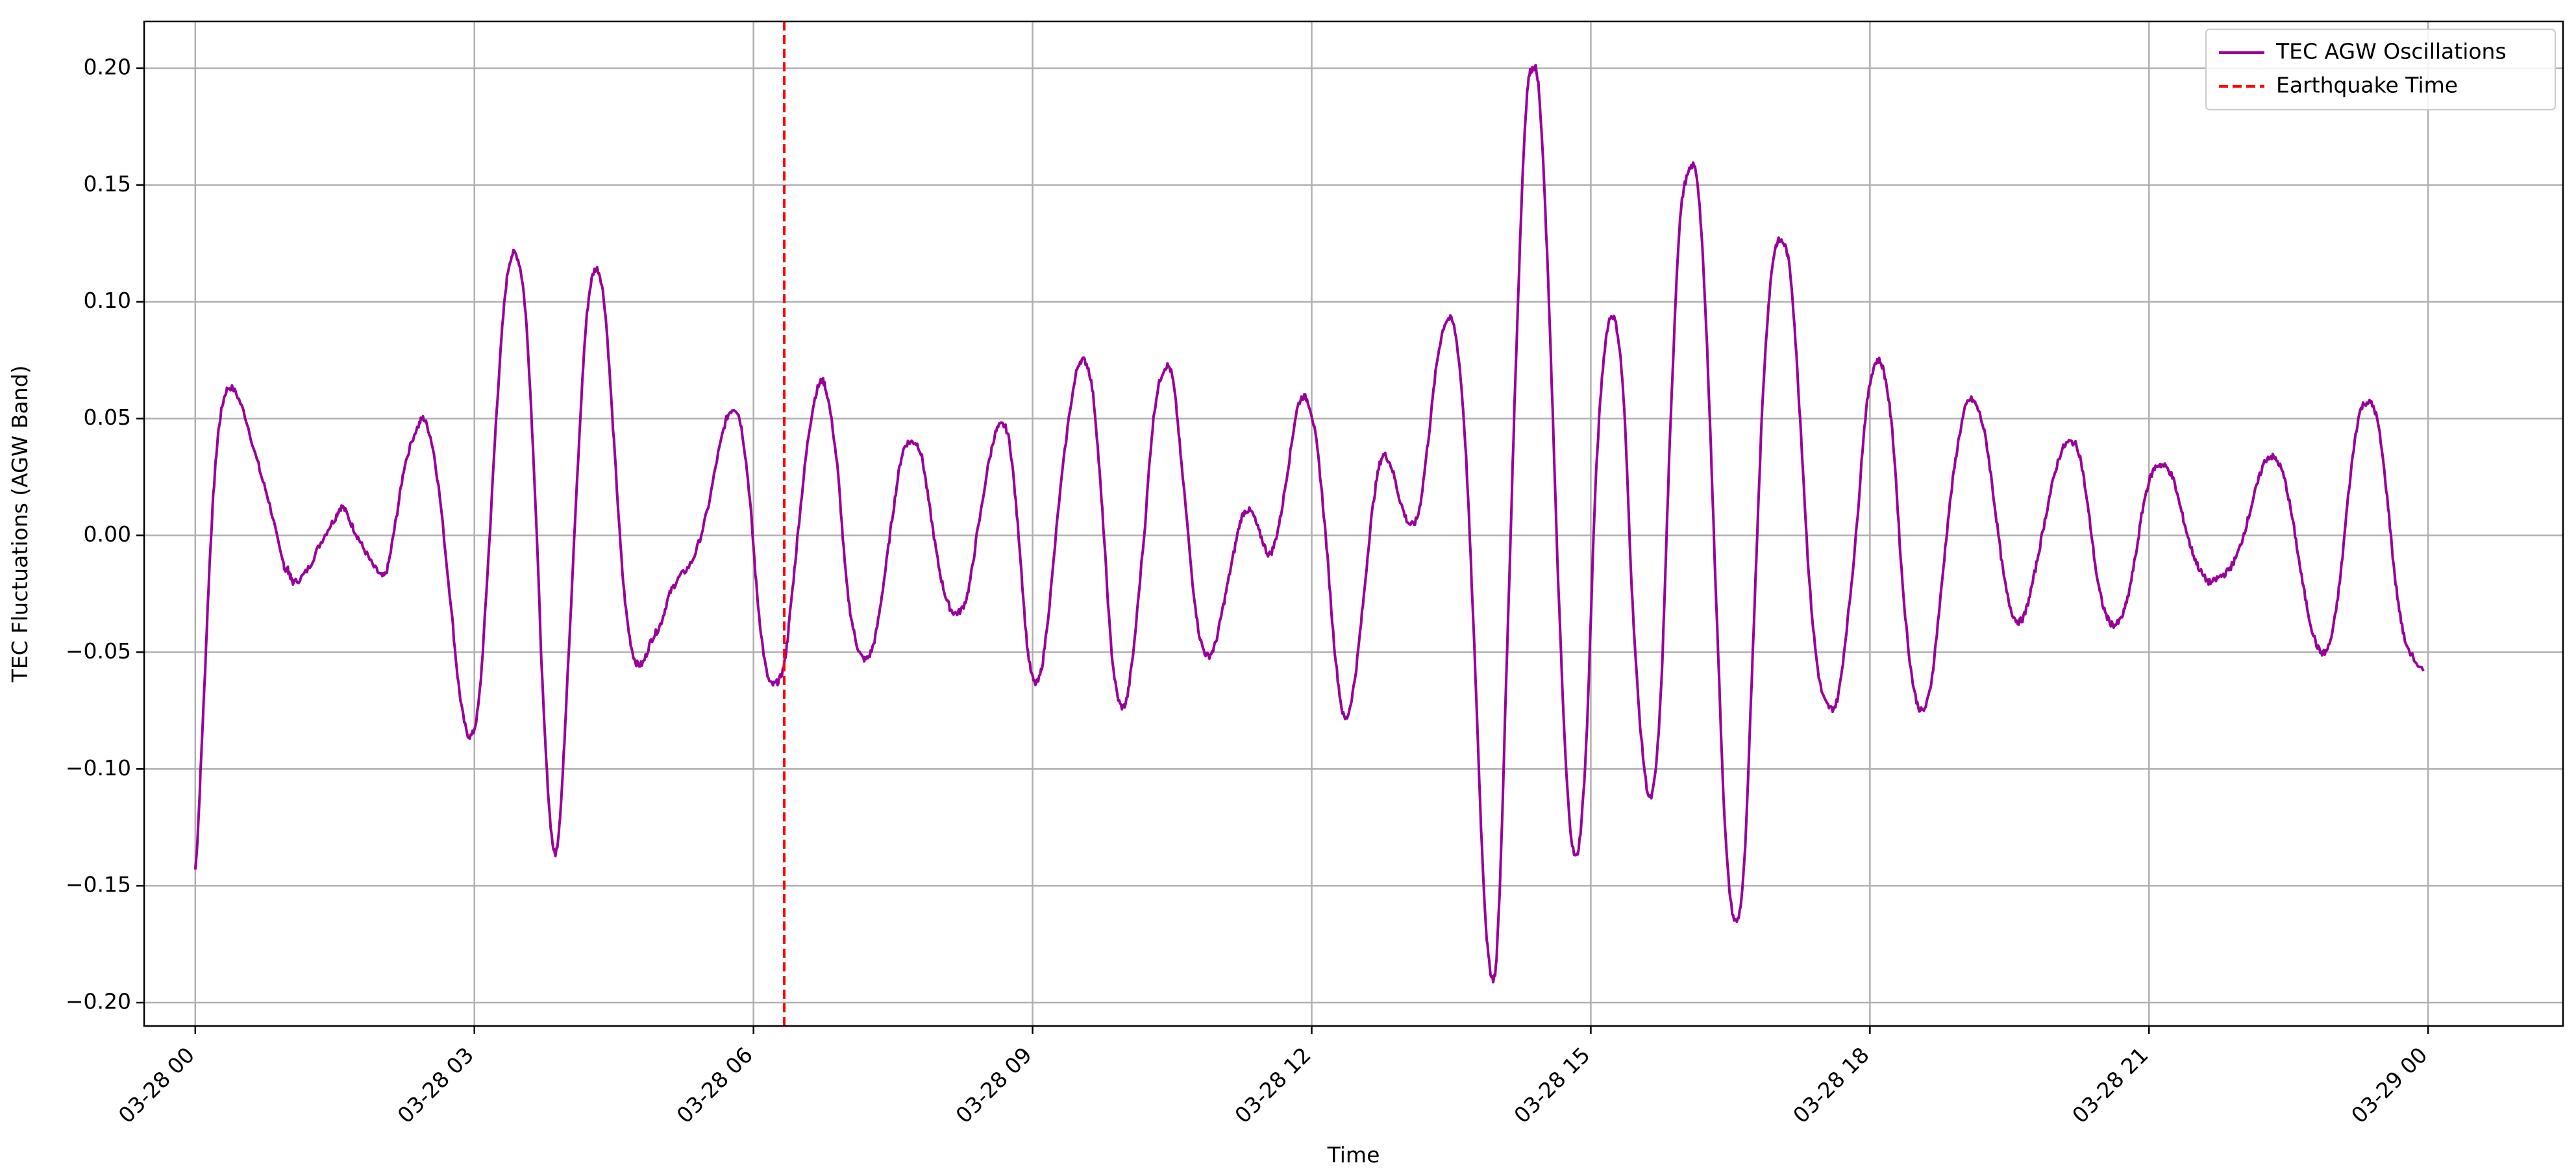  I want to click on y-tick-label: 0.20, so click(107, 66).